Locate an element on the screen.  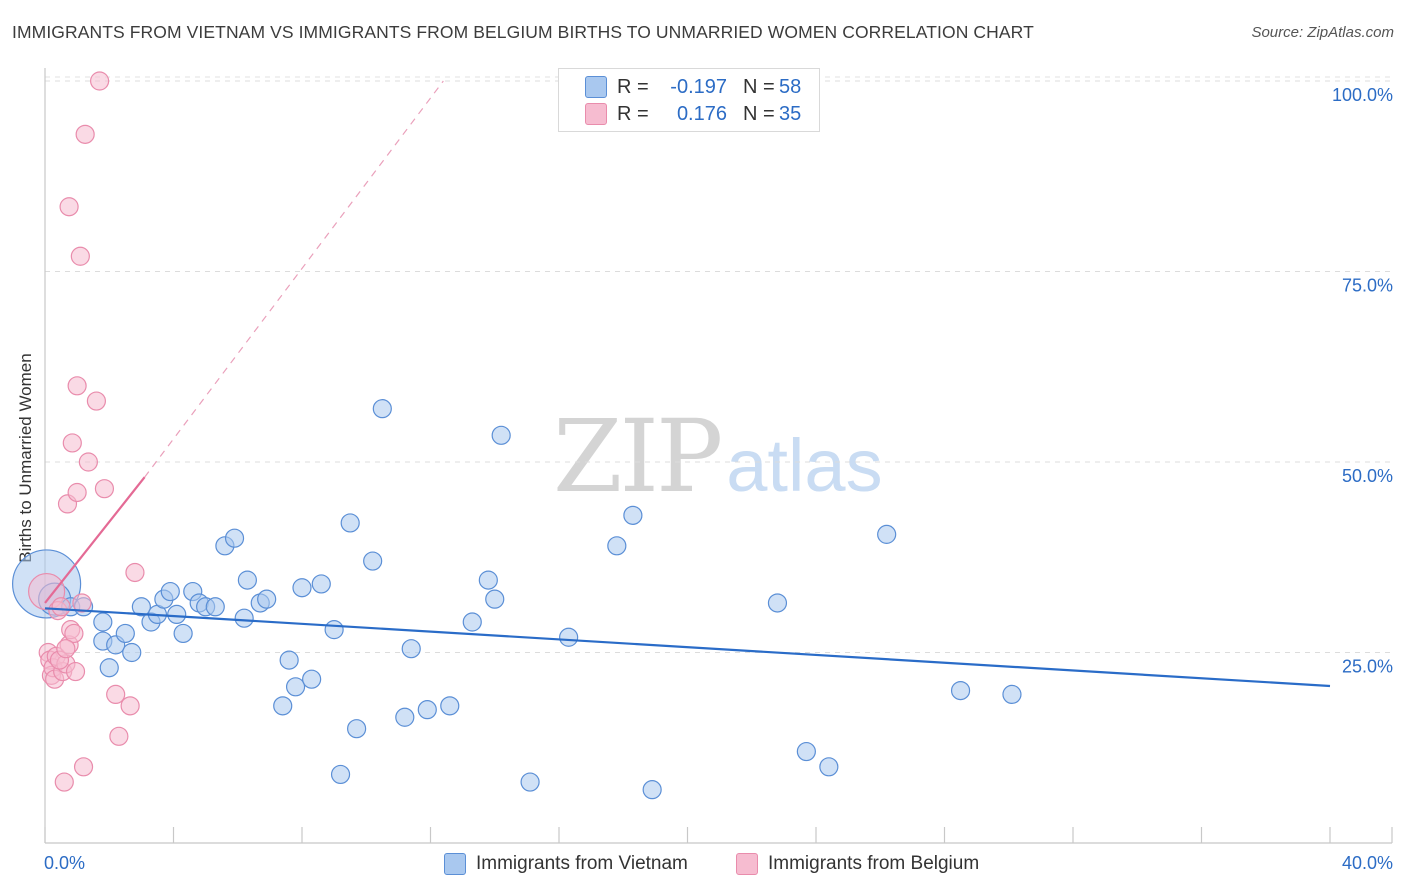
stats-legend: R = -0.197 N = 58 R = 0.176 N = 35 is located at coordinates (689, 100).